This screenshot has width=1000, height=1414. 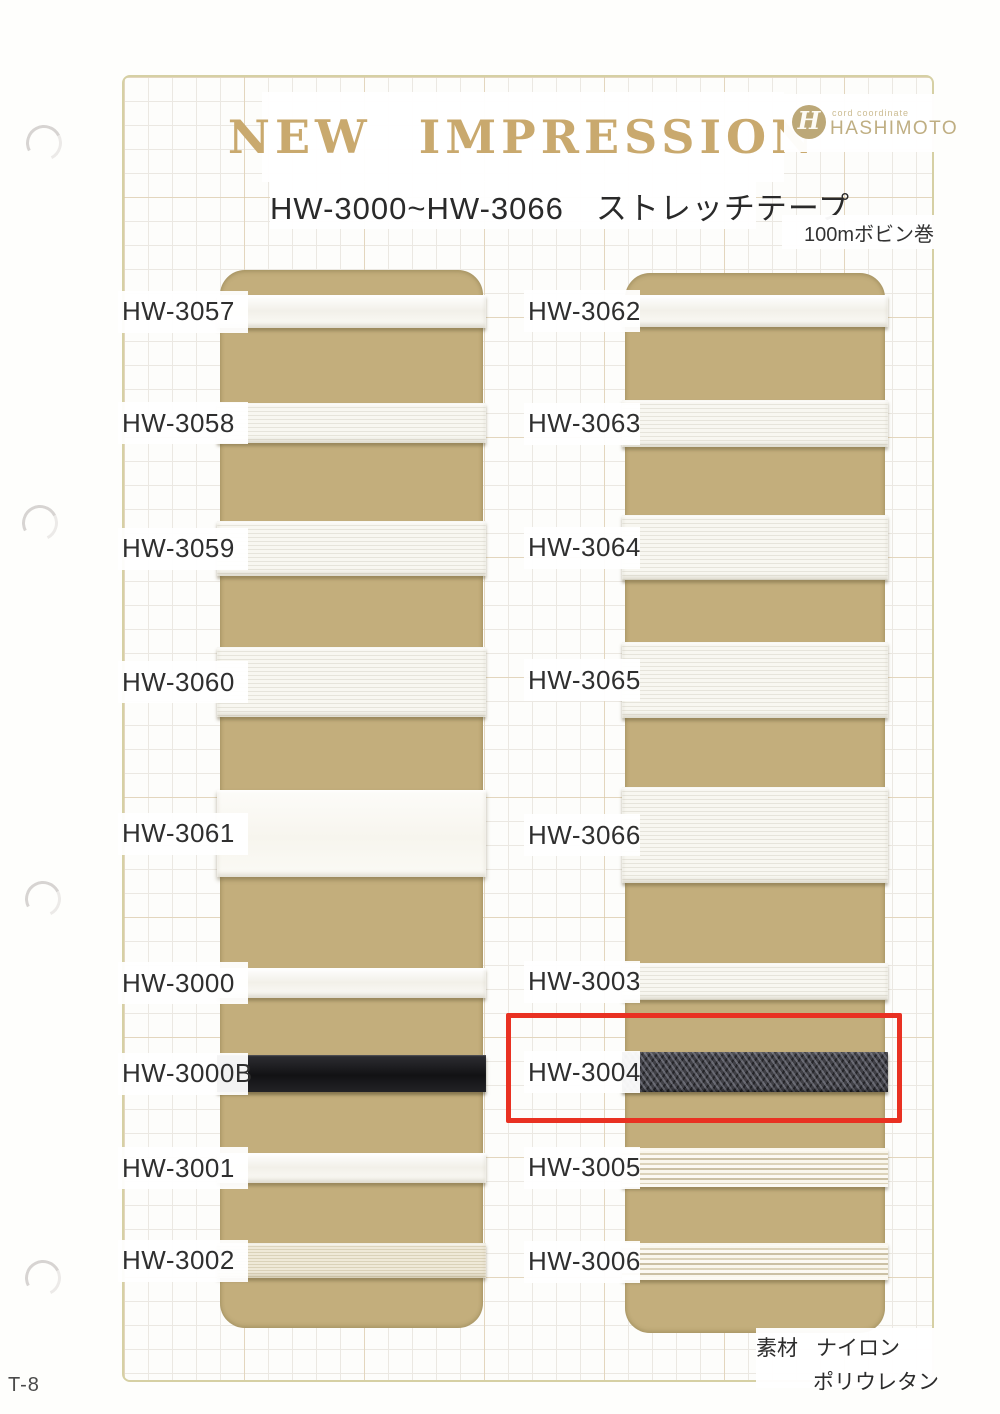 I want to click on swatch-code-label: HW-3006, so click(x=582, y=1261).